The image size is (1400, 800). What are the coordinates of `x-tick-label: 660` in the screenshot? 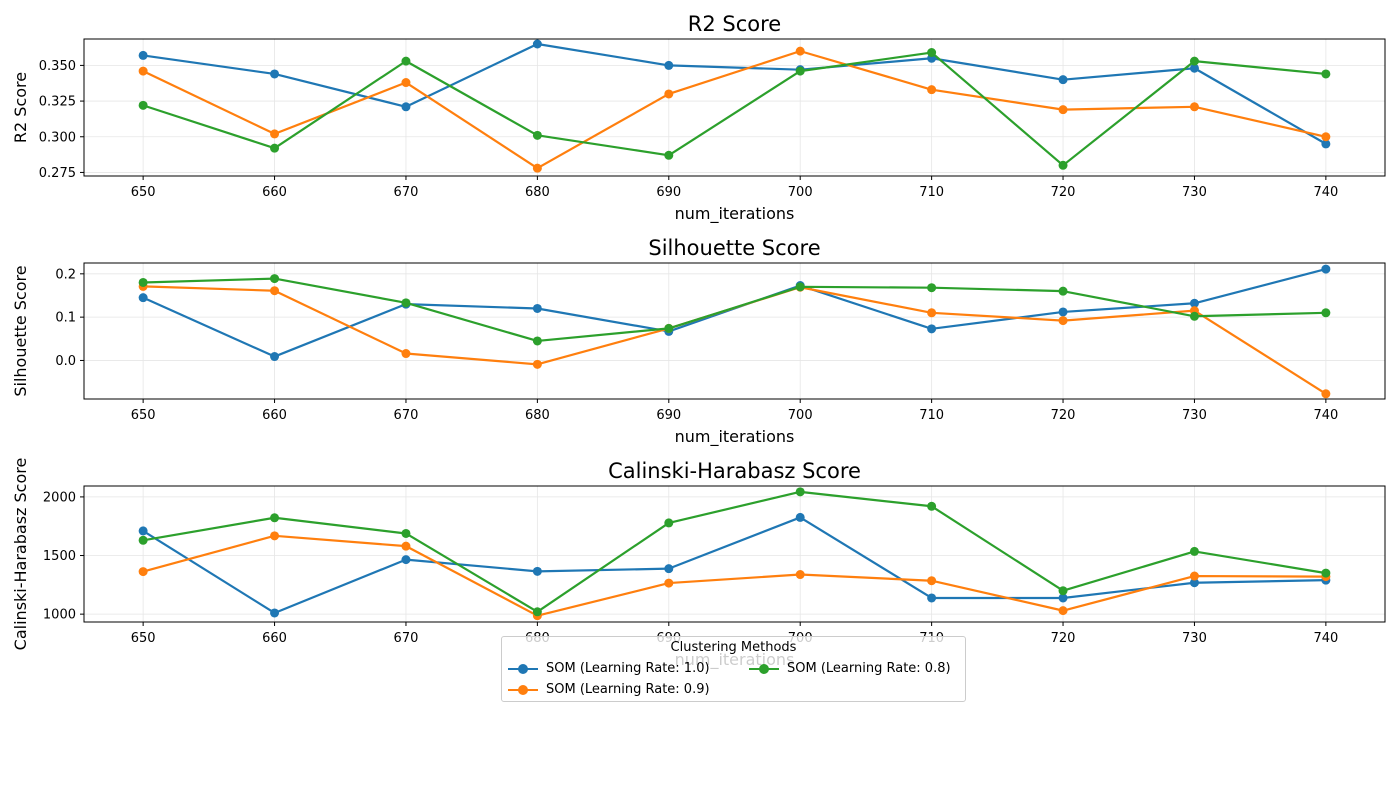 It's located at (274, 638).